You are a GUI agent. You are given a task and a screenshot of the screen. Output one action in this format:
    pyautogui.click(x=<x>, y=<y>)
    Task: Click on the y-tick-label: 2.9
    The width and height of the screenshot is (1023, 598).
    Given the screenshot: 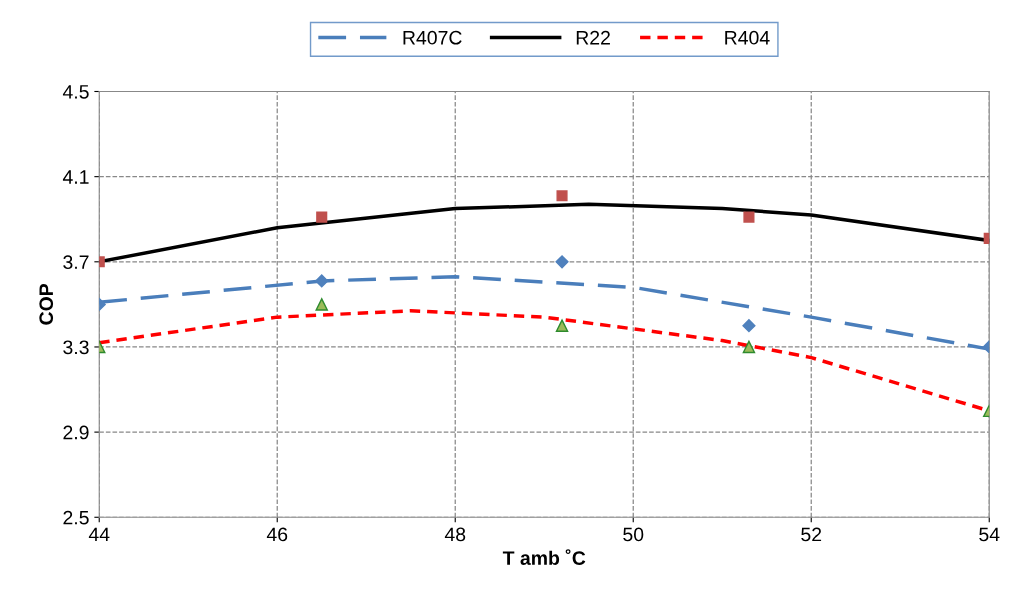 What is the action you would take?
    pyautogui.click(x=76, y=432)
    